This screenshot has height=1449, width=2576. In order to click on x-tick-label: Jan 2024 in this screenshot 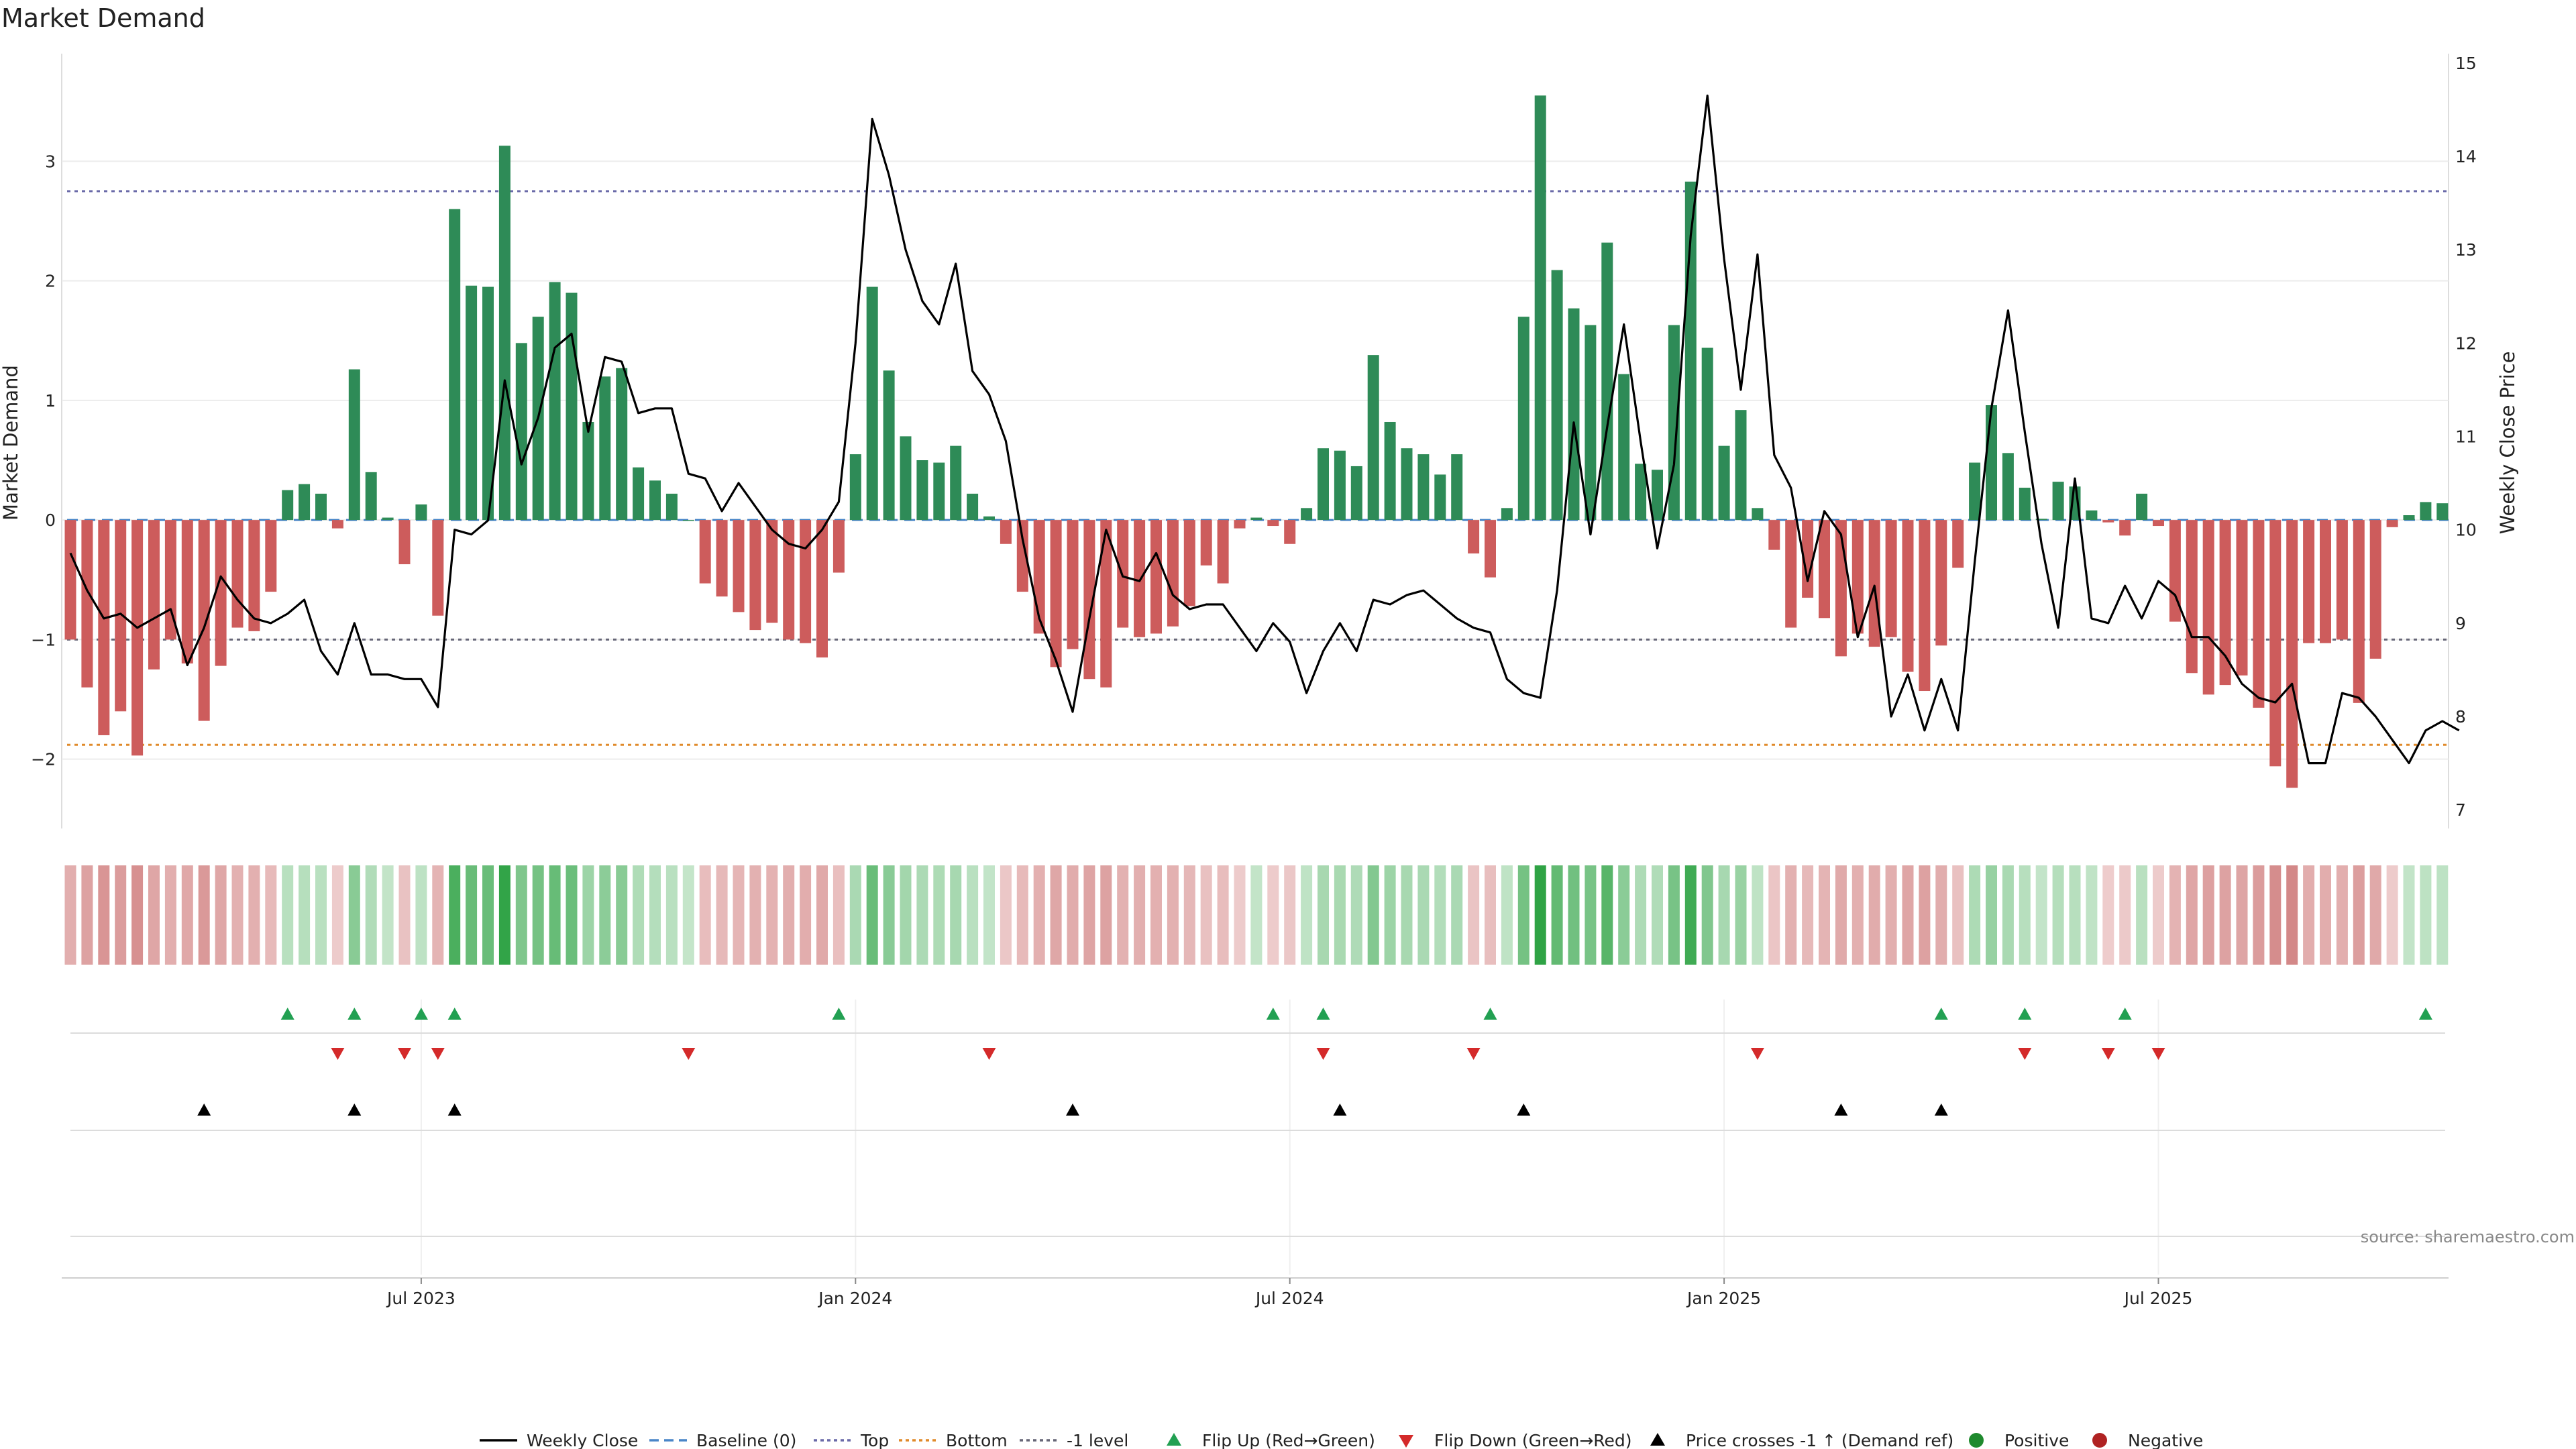, I will do `click(854, 1298)`.